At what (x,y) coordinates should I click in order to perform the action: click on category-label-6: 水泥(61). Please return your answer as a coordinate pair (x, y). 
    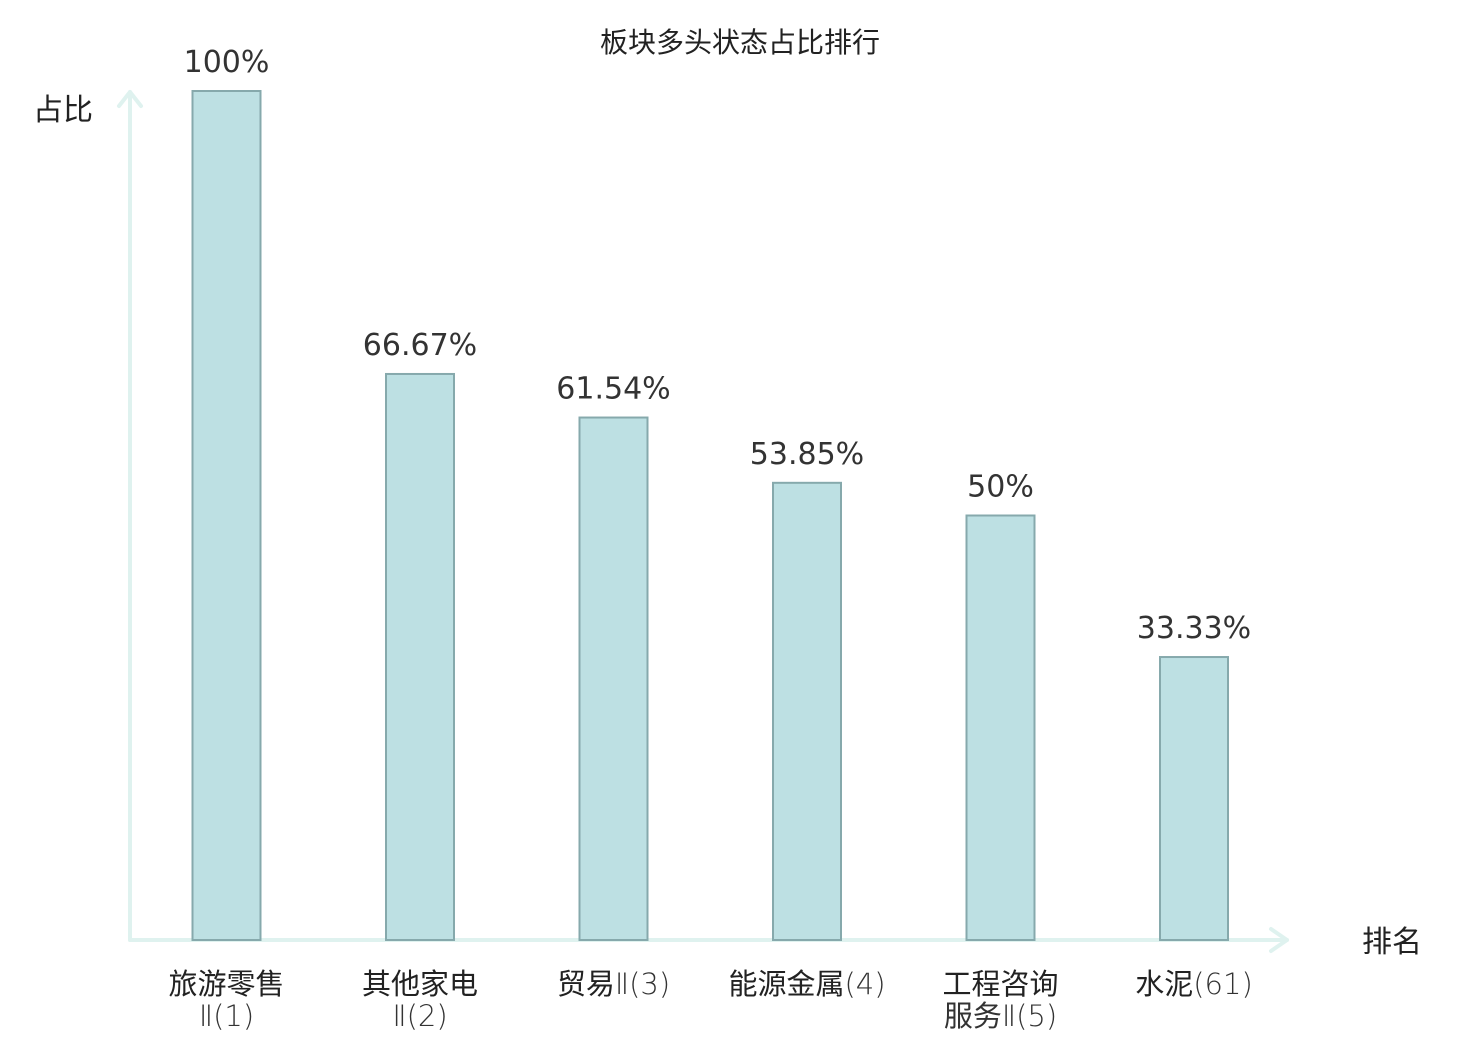
    Looking at the image, I should click on (1194, 984).